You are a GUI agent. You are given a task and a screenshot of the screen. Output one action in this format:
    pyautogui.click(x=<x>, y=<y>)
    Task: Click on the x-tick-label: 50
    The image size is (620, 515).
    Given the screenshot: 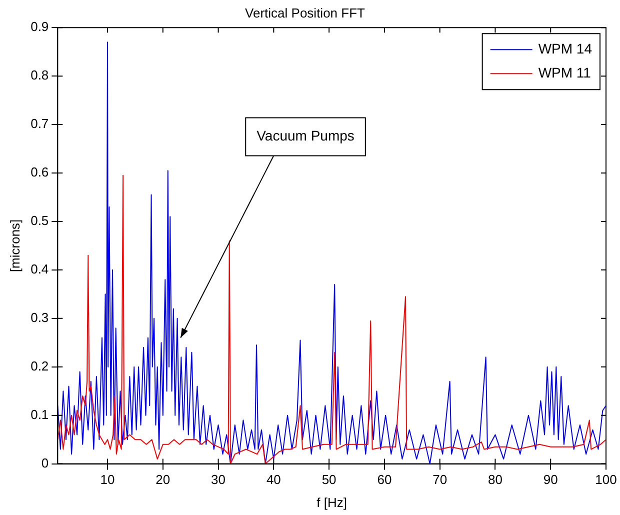 What is the action you would take?
    pyautogui.click(x=329, y=480)
    